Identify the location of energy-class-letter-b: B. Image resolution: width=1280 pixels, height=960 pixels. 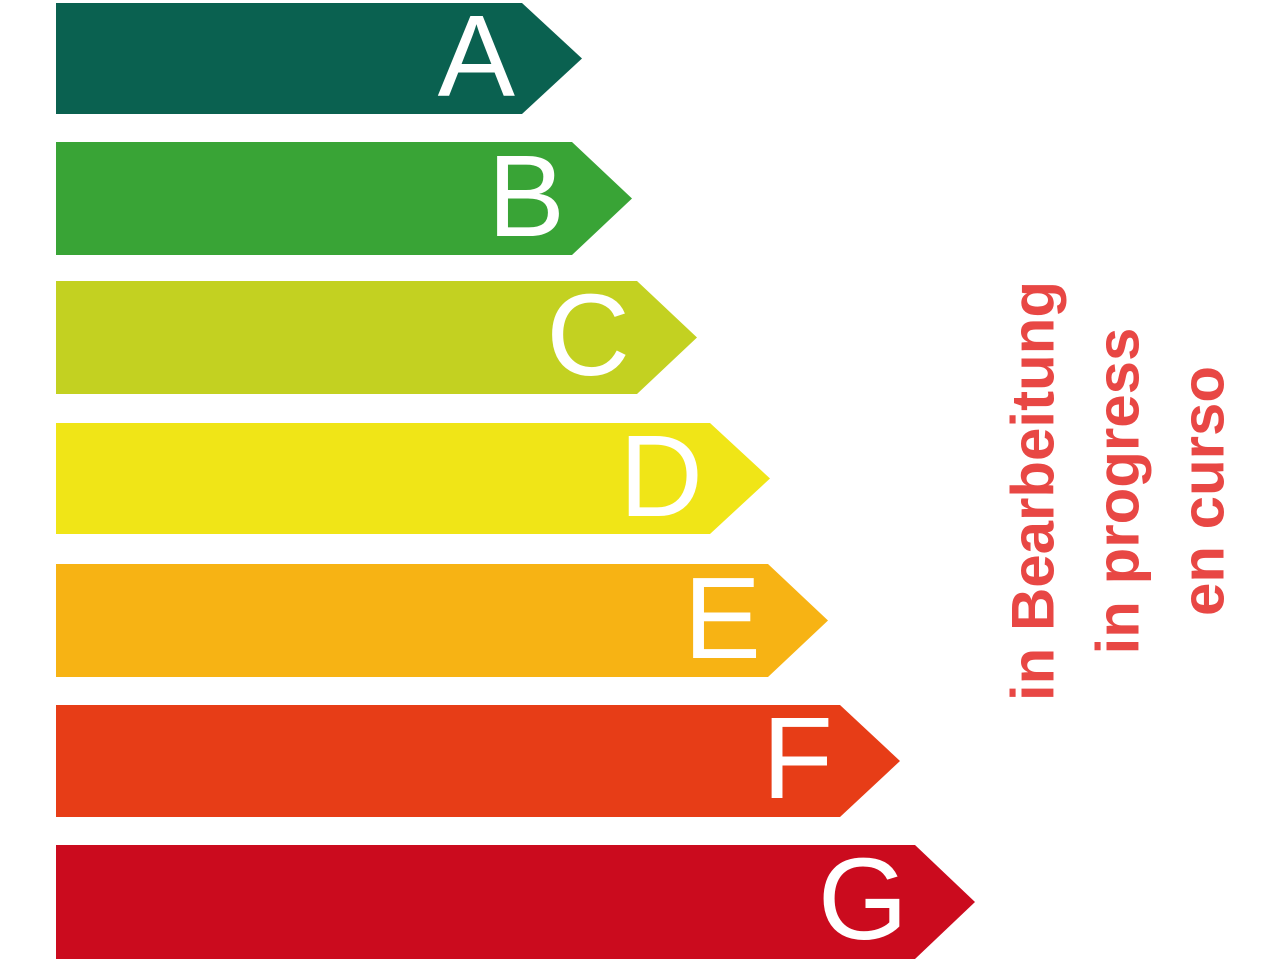
(526, 195).